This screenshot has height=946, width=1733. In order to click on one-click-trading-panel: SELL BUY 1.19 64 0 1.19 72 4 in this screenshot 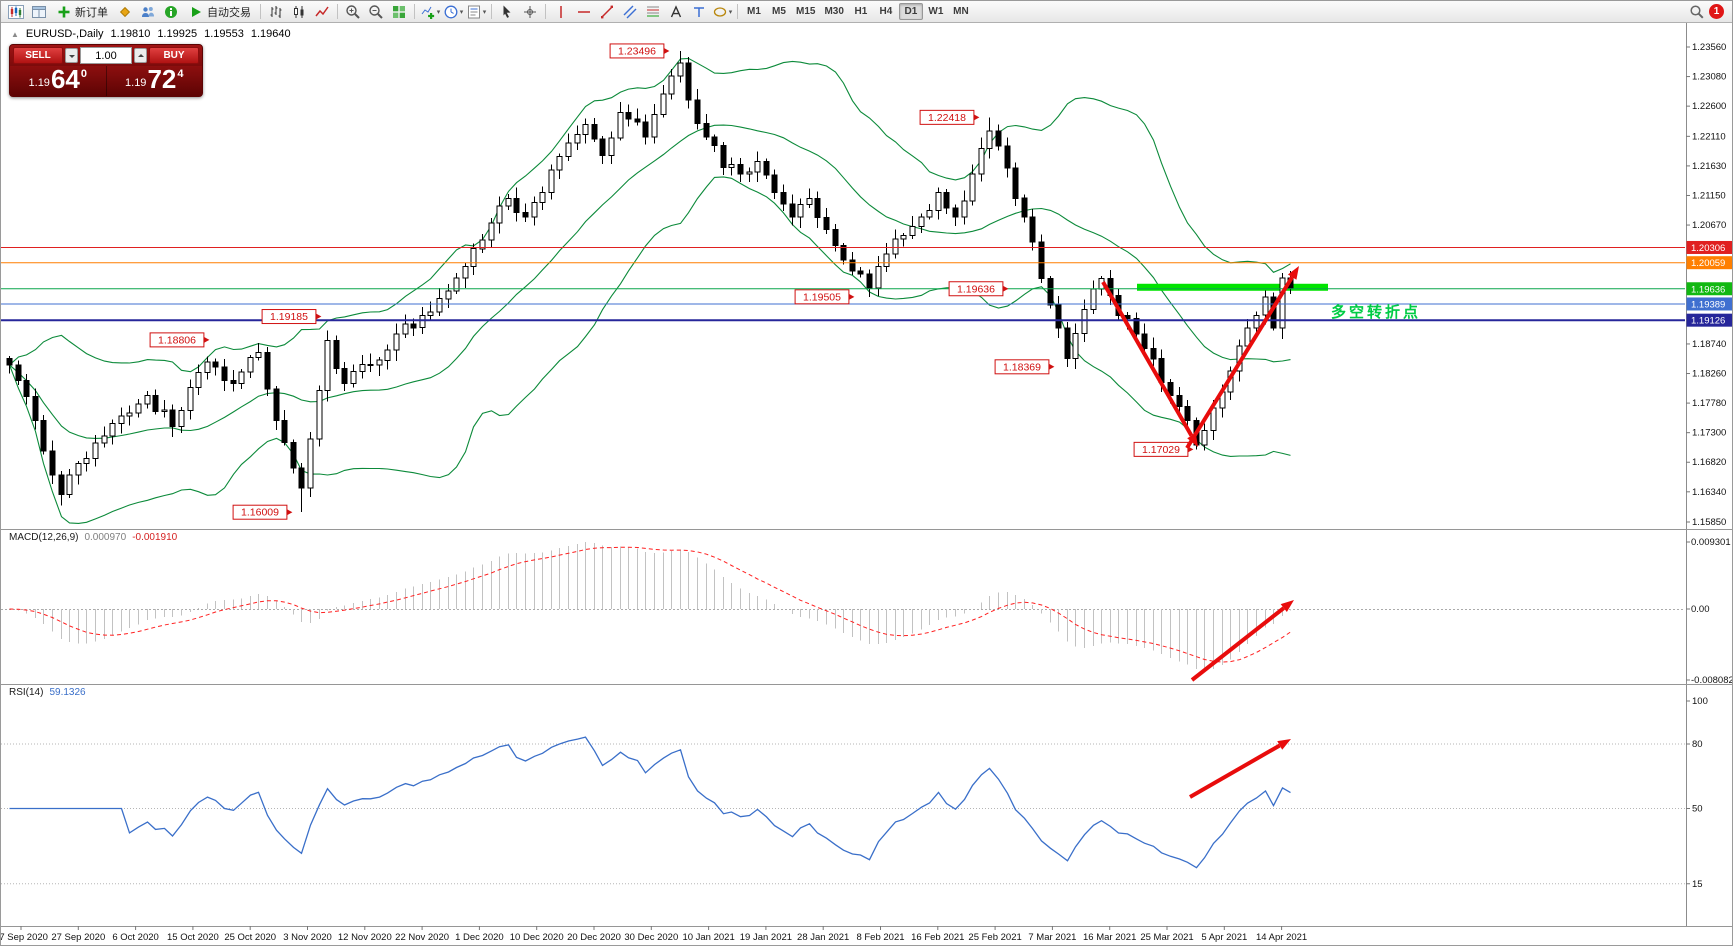, I will do `click(106, 70)`.